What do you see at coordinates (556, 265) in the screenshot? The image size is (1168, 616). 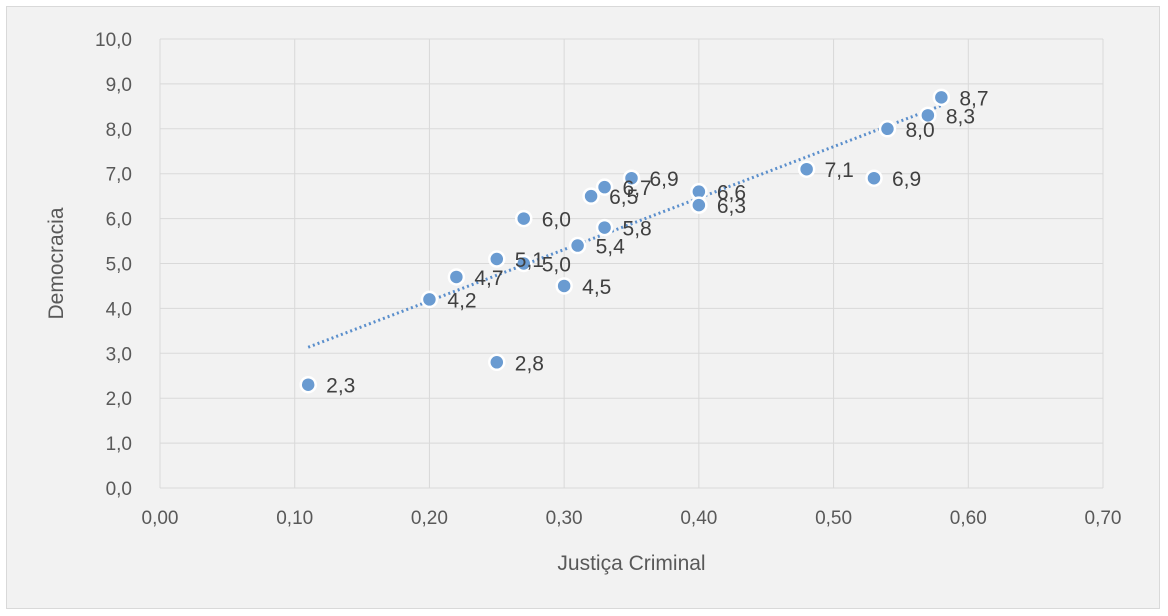 I see `data-label: 5,0` at bounding box center [556, 265].